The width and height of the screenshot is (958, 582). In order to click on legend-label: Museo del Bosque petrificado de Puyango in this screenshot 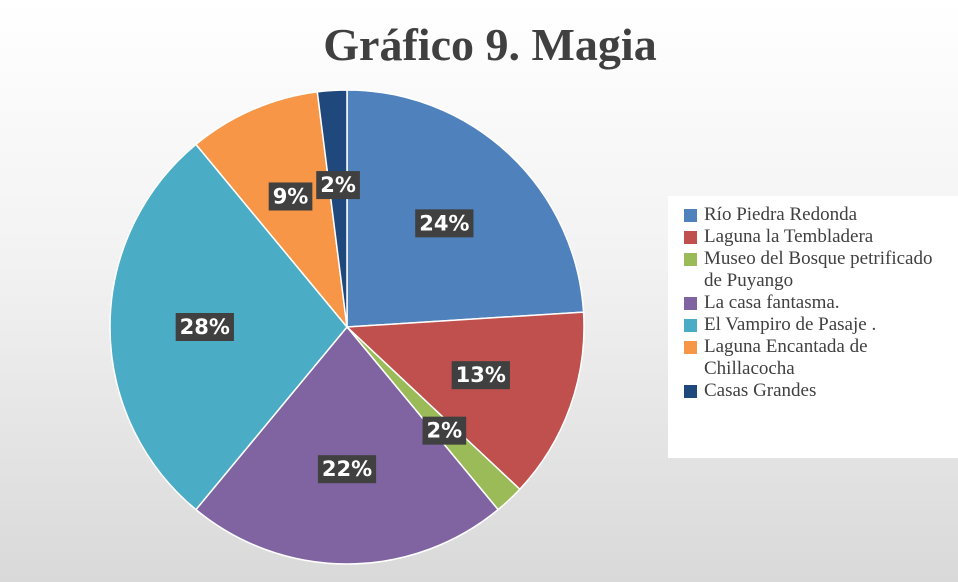, I will do `click(818, 269)`.